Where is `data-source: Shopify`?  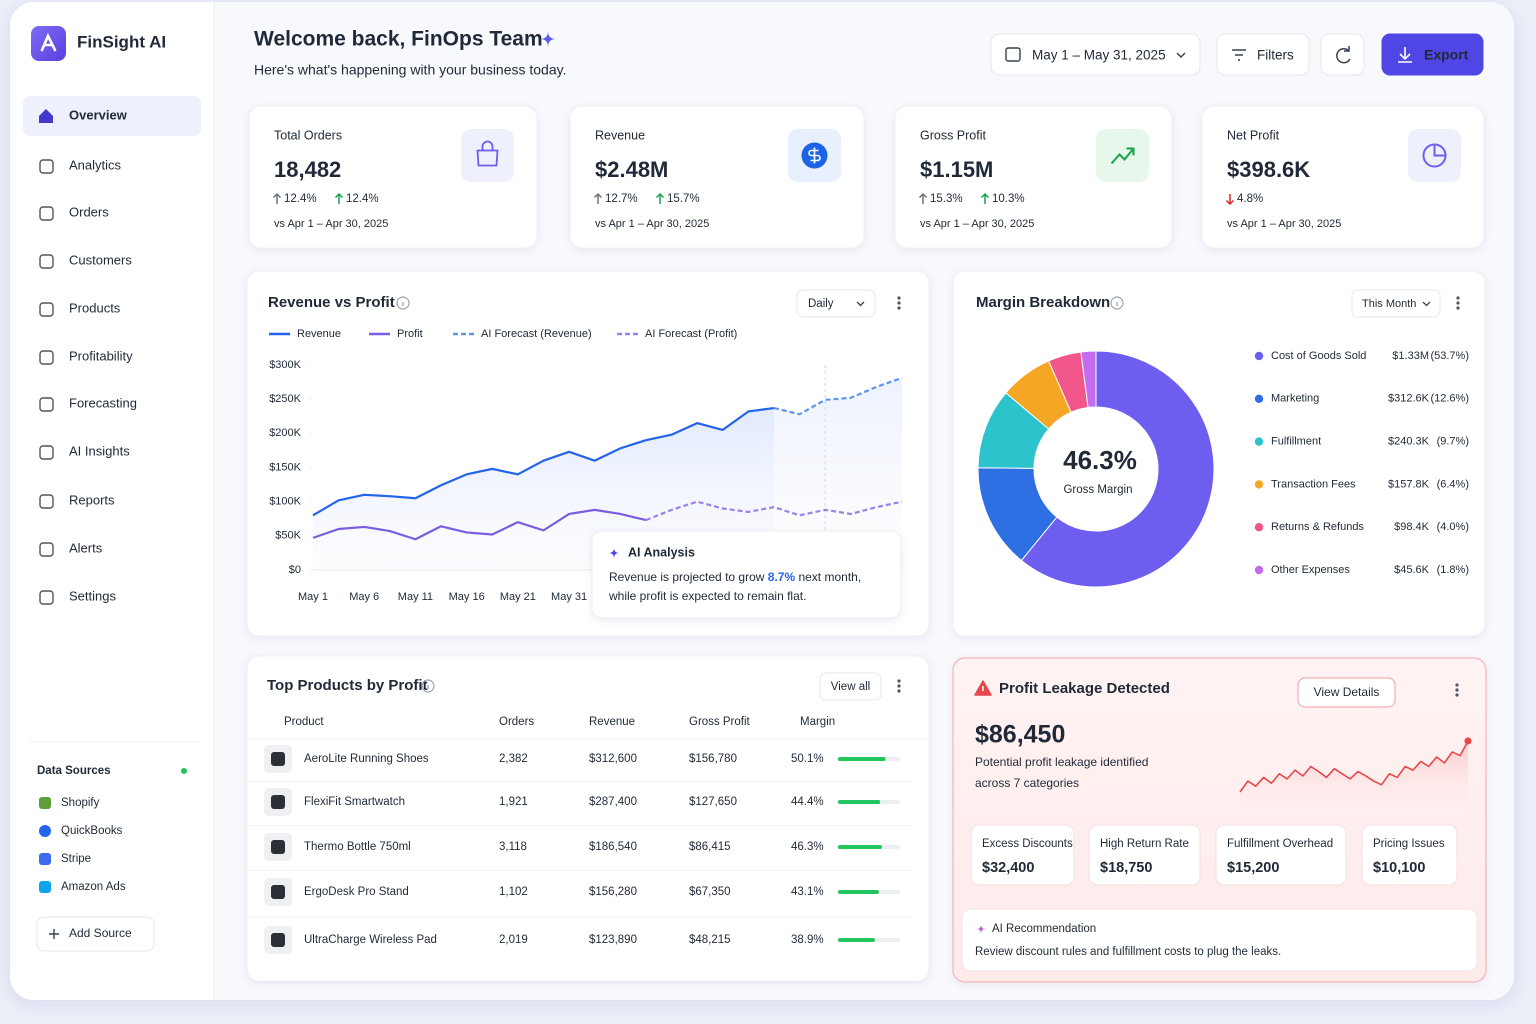
data-source: Shopify is located at coordinates (69, 803).